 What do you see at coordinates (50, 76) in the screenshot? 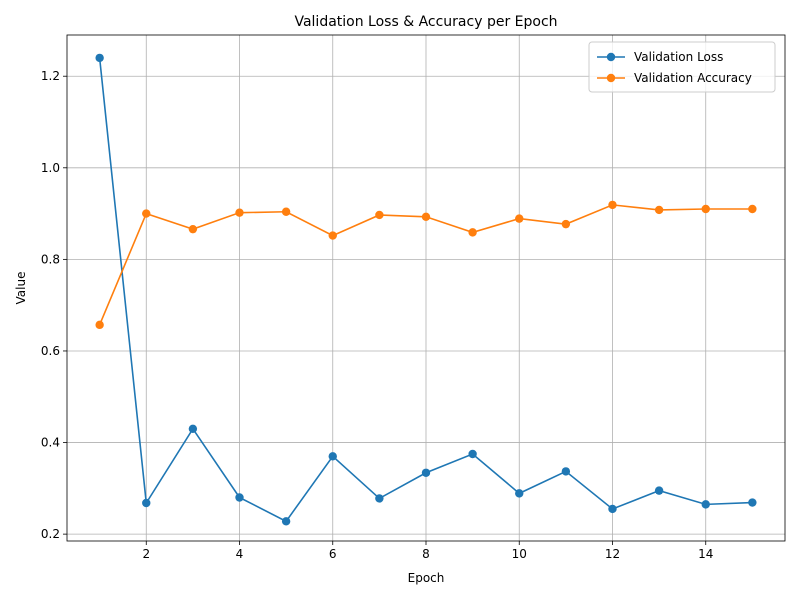
I see `y-tick-label: 1.2` at bounding box center [50, 76].